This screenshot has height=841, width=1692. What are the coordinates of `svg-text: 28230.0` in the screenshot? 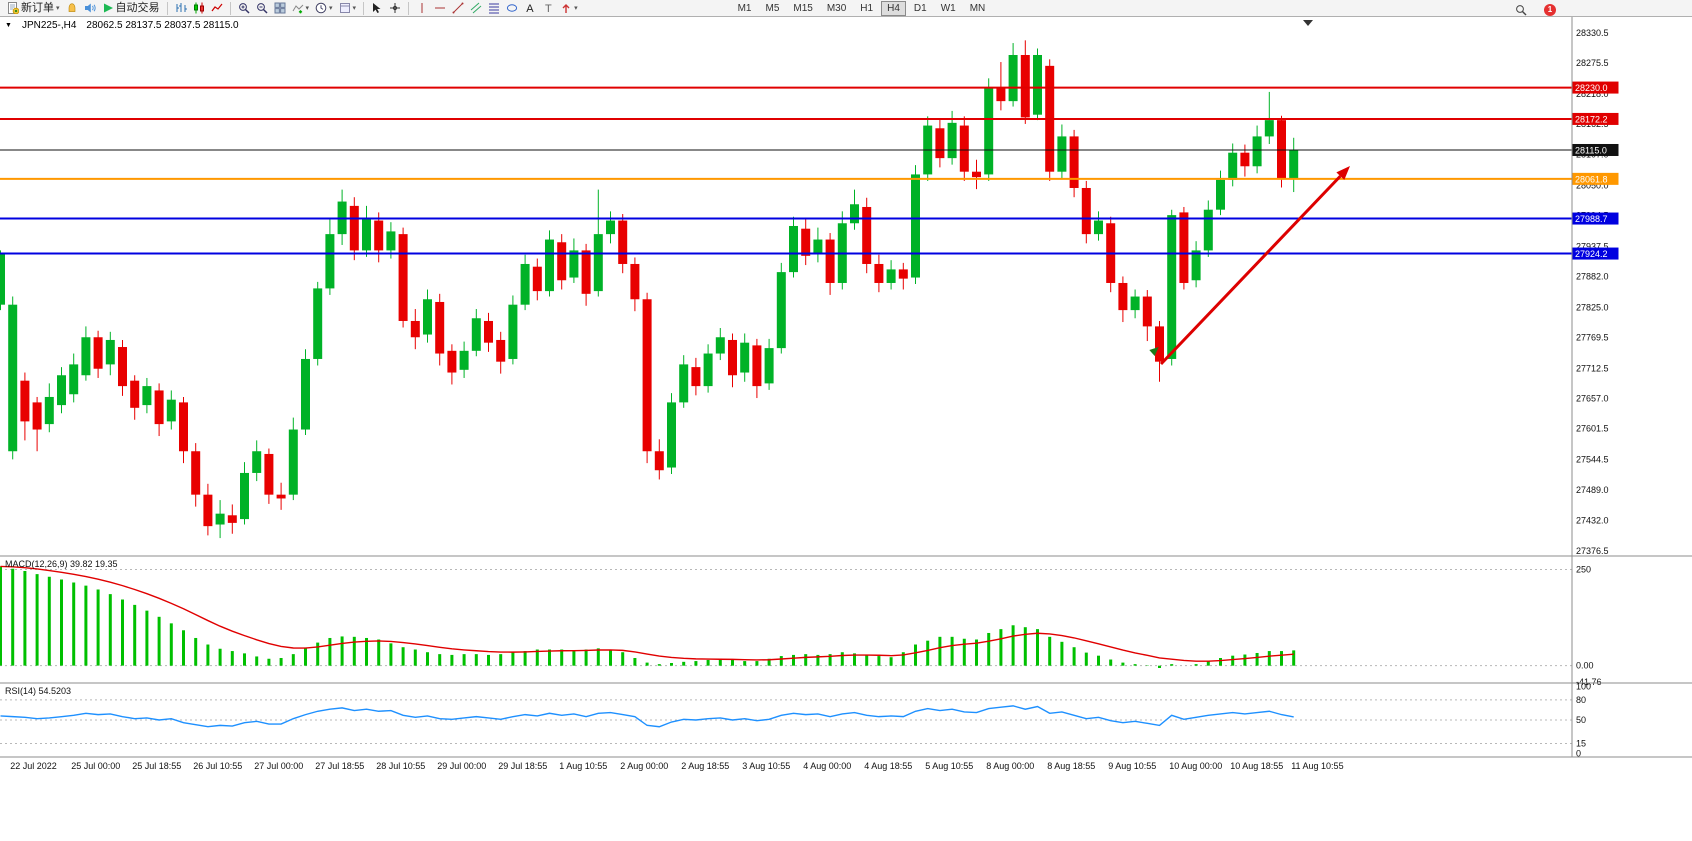 It's located at (1591, 88).